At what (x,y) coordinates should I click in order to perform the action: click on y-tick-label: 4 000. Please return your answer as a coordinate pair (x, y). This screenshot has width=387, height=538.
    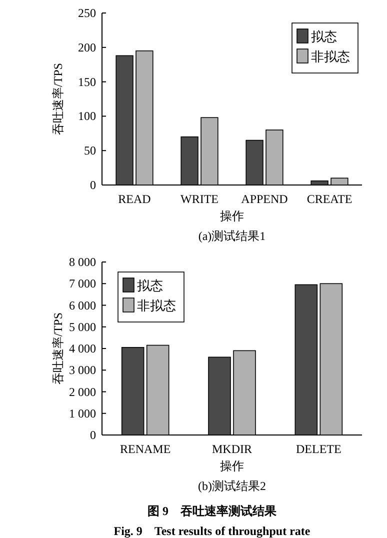
    Looking at the image, I should click on (82, 349).